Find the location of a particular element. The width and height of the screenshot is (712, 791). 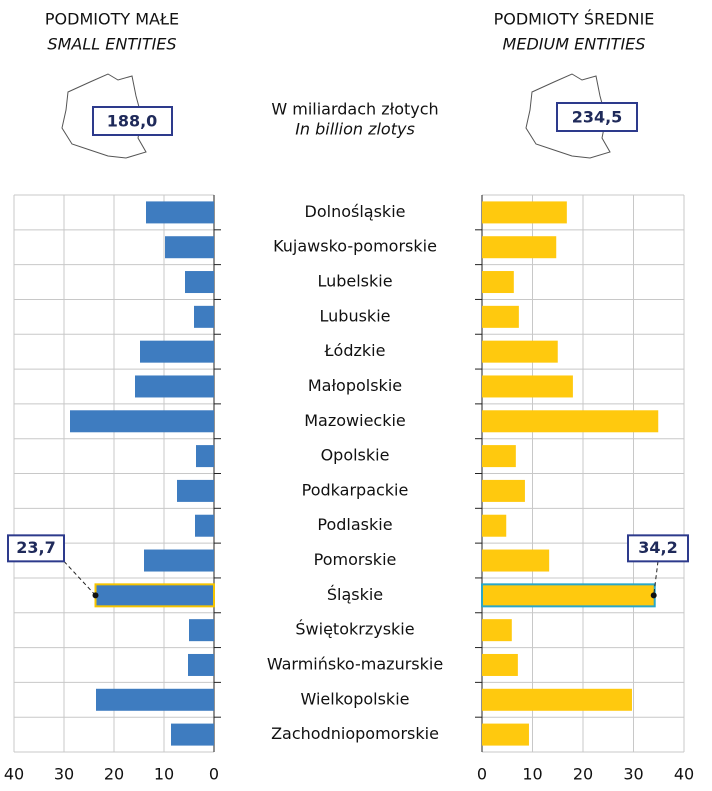

category-label: Dolnośląskie is located at coordinates (355, 211).